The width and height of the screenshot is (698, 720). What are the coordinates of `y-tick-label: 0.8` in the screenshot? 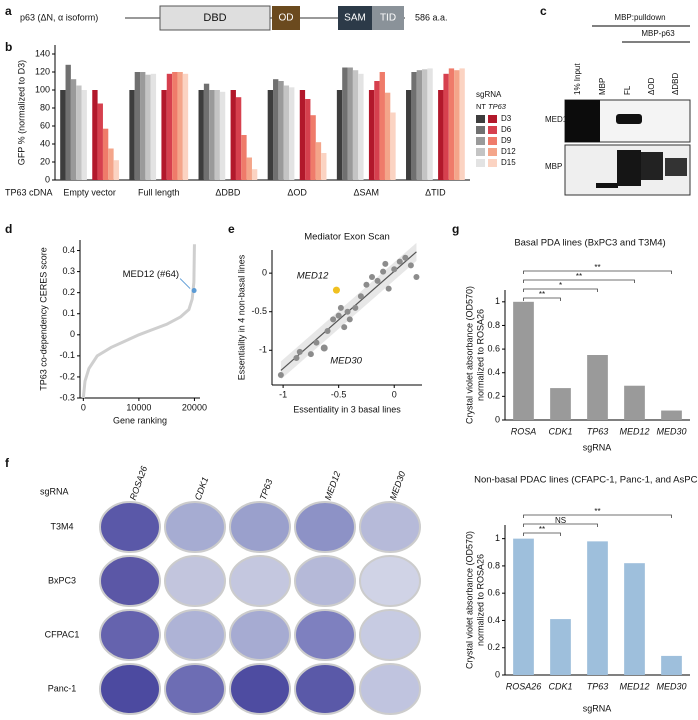 It's located at (493, 565).